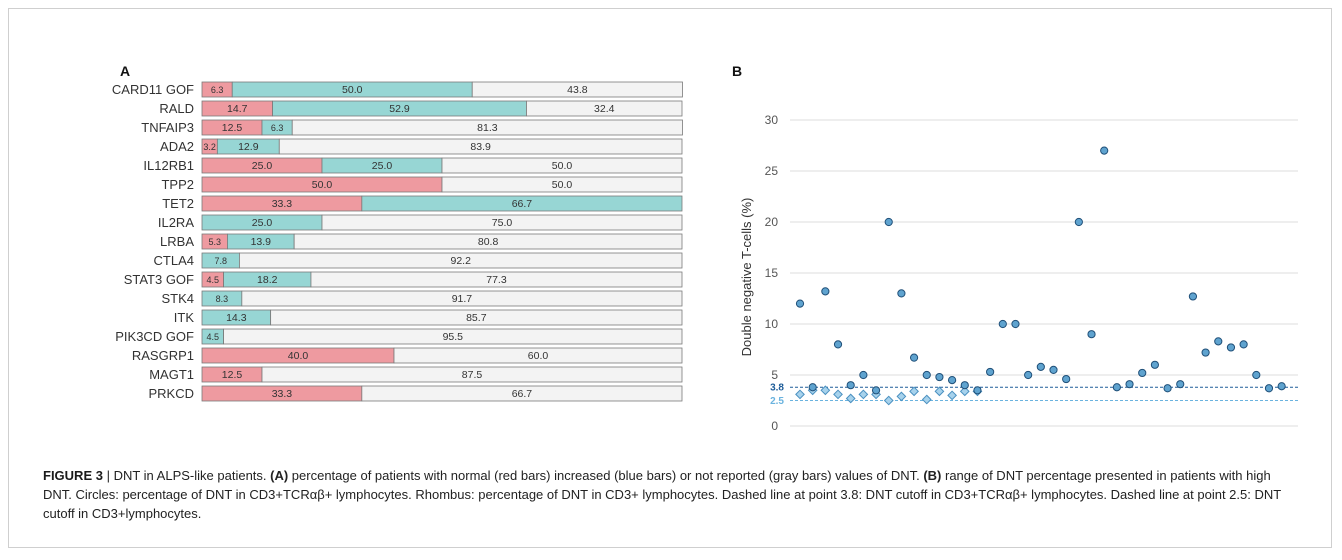 This screenshot has width=1342, height=560. I want to click on bar-value-label: 7.8, so click(220, 261).